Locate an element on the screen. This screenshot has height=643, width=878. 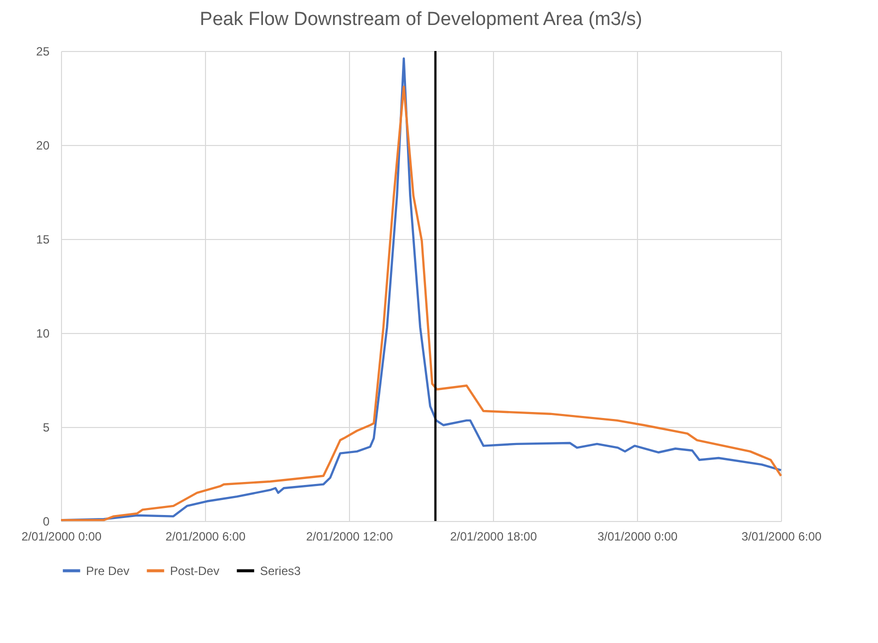
x-tick-label: 3/01/2000 0:00 is located at coordinates (637, 537).